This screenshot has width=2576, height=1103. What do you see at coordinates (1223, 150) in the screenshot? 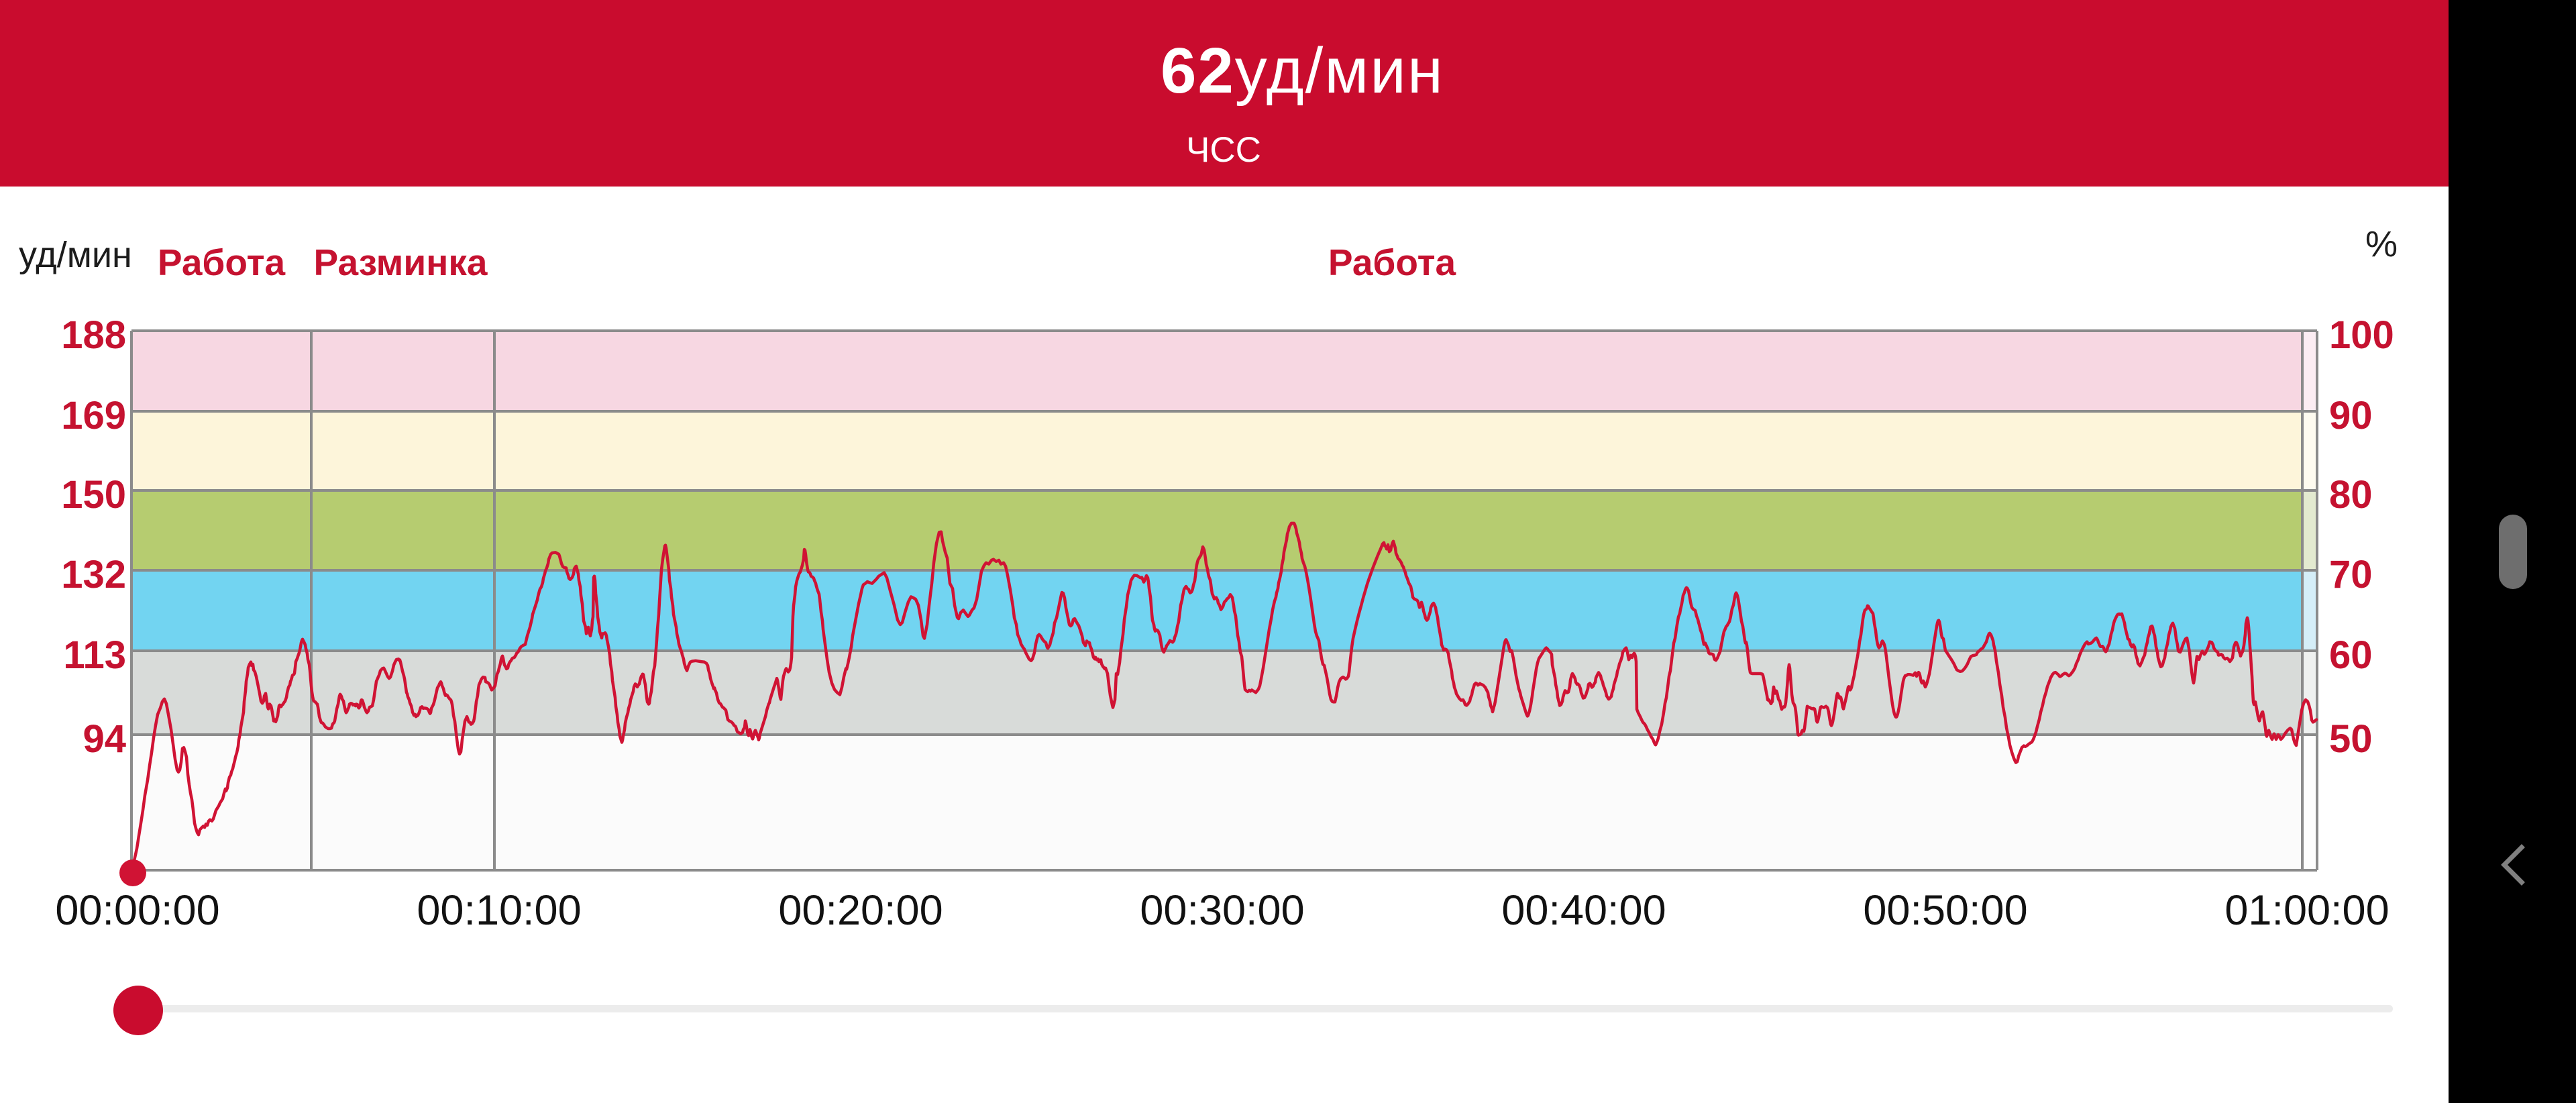
I see `svg-text: ЧСС` at bounding box center [1223, 150].